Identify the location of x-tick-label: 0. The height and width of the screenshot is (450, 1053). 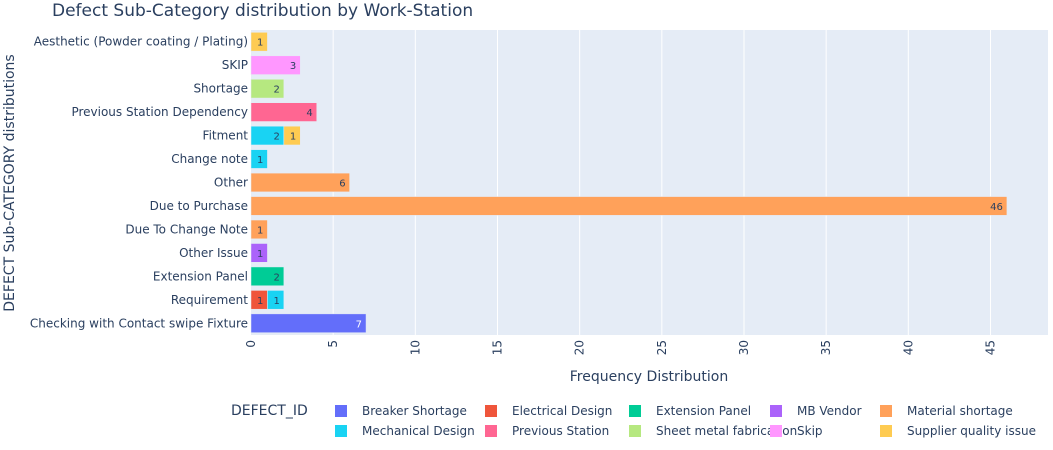
(251, 344).